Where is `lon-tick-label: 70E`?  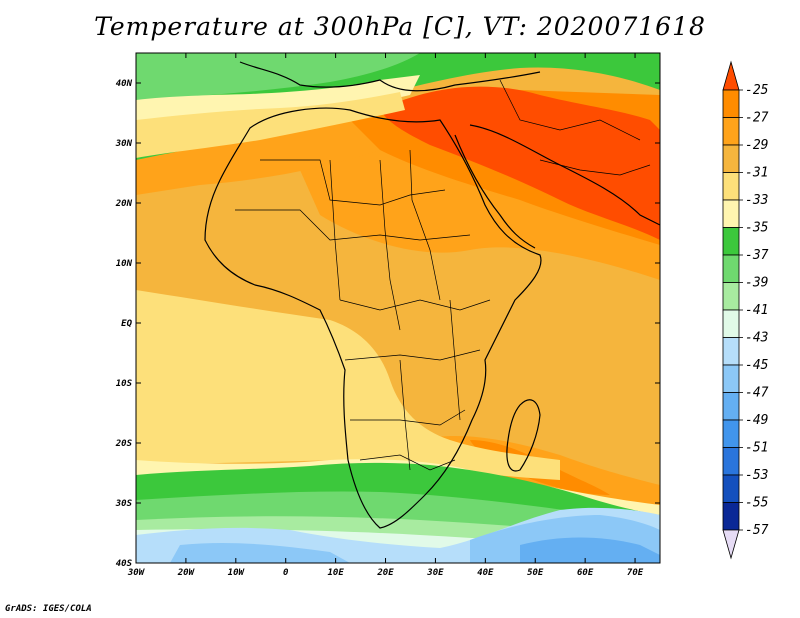 lon-tick-label: 70E is located at coordinates (635, 573).